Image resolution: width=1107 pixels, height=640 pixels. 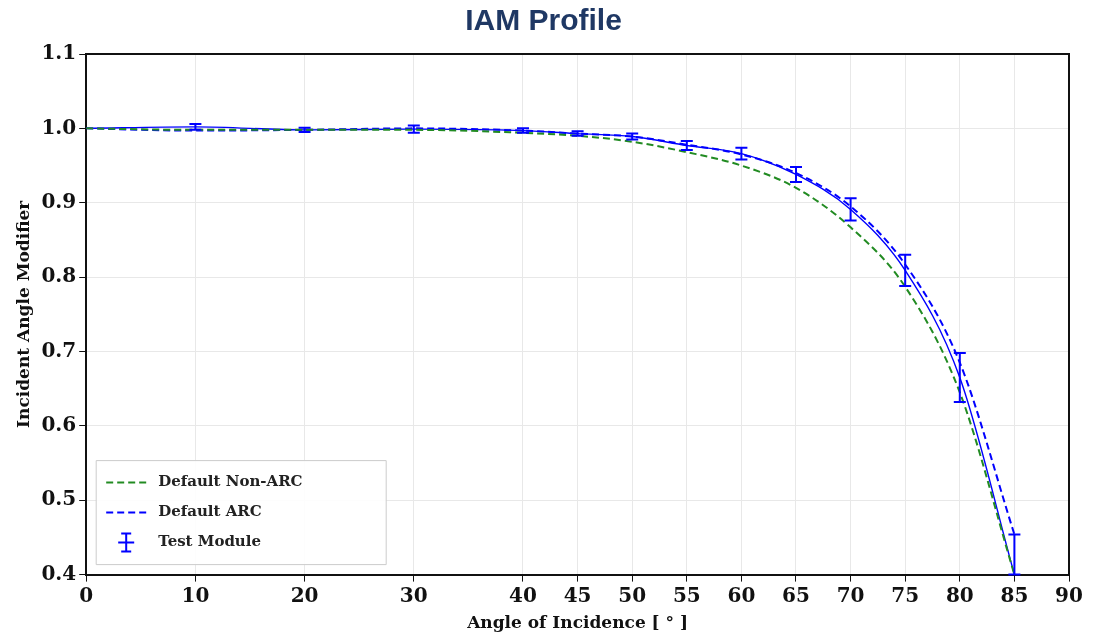 What do you see at coordinates (195, 594) in the screenshot?
I see `x-tick-label: 10` at bounding box center [195, 594].